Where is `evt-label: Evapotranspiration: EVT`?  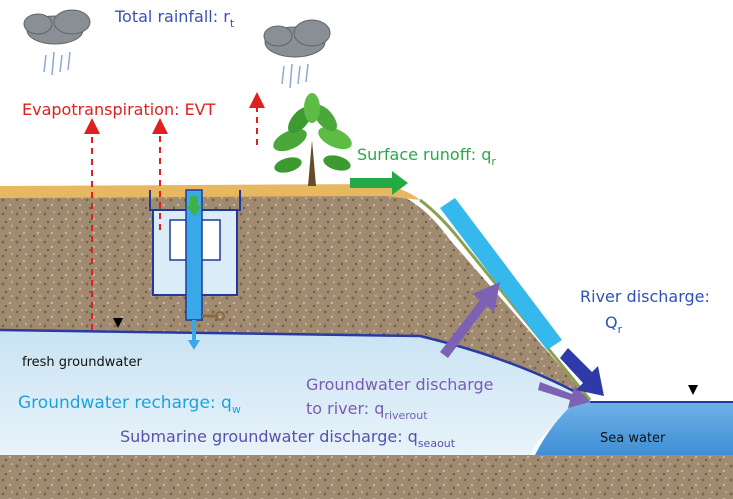 evt-label: Evapotranspiration: EVT is located at coordinates (119, 109).